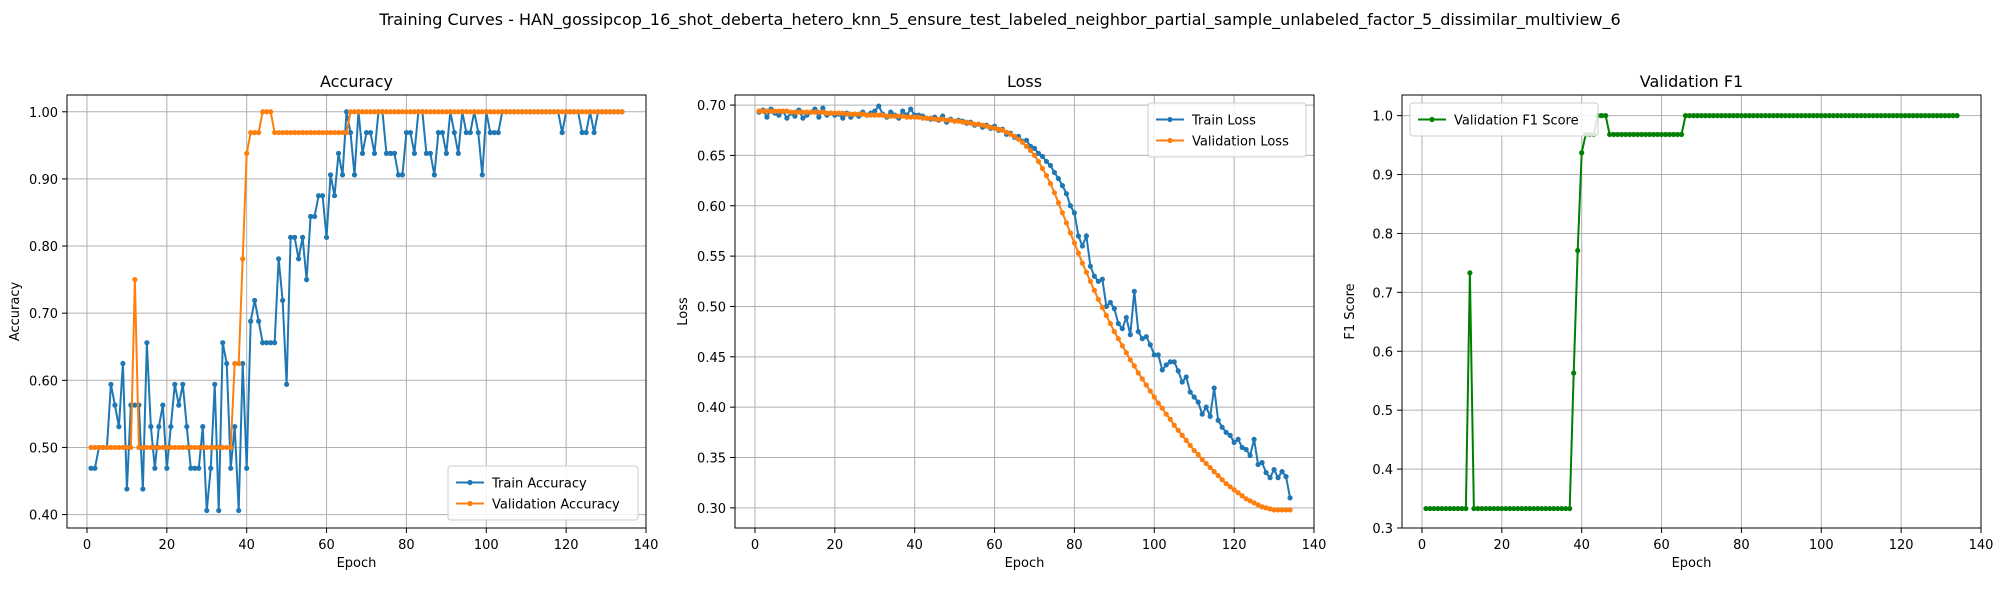 The width and height of the screenshot is (2000, 600). I want to click on y-axis-label: F1 Score, so click(1350, 311).